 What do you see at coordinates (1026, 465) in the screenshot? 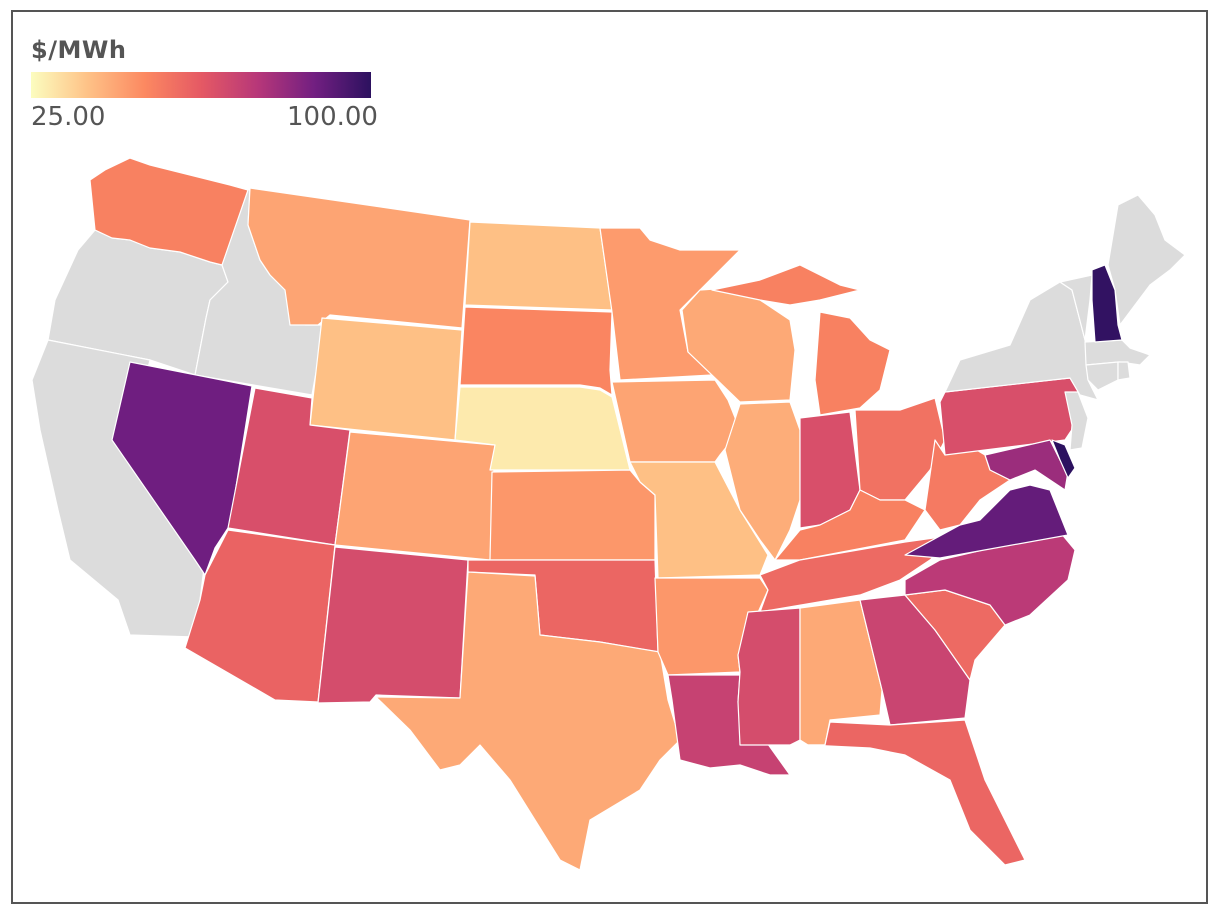
I see `state-maryland: Maryland` at bounding box center [1026, 465].